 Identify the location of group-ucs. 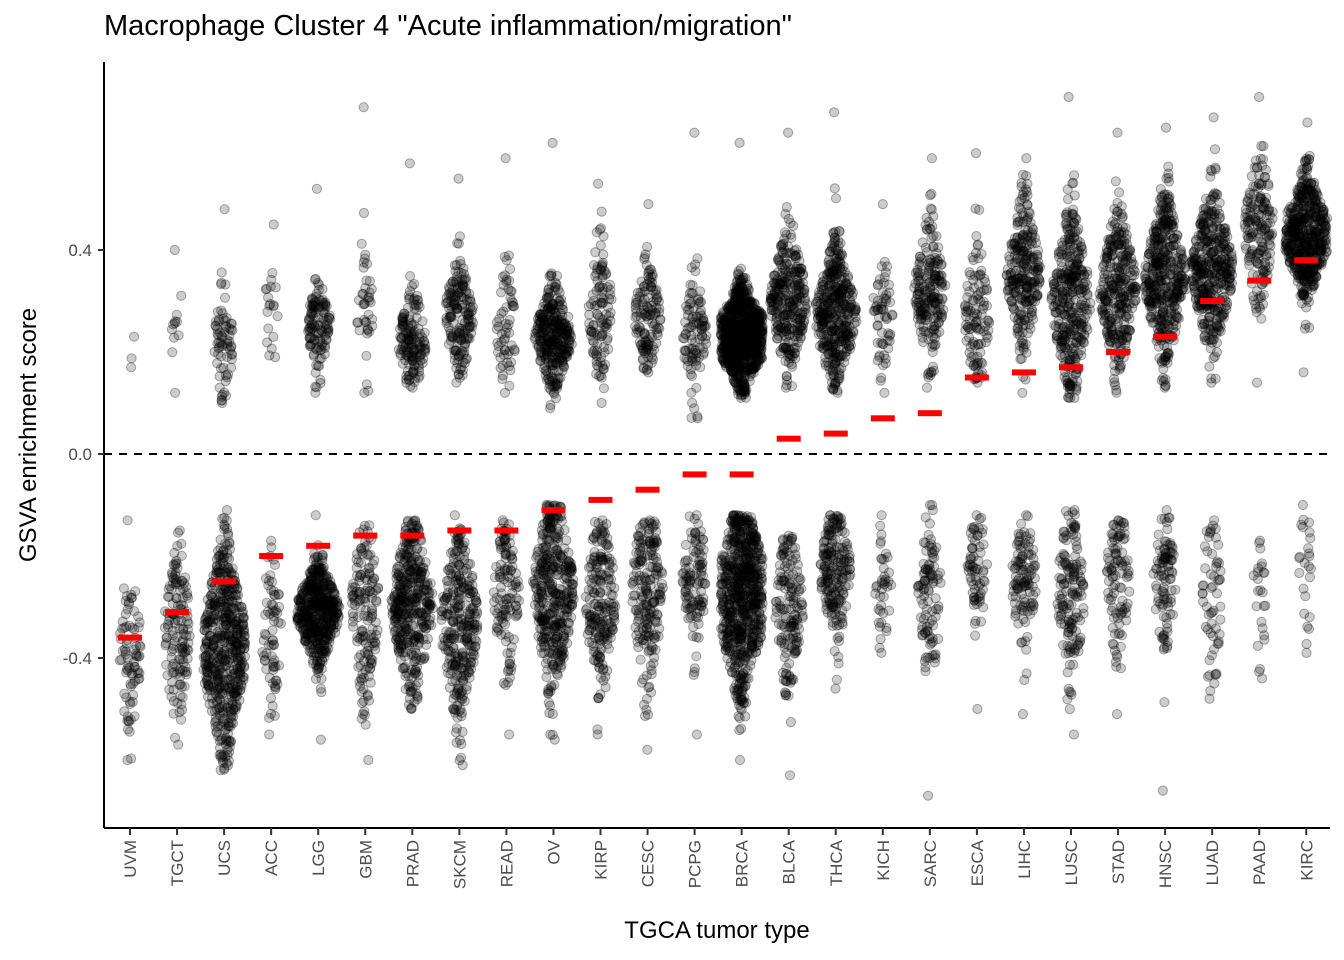
(224, 490).